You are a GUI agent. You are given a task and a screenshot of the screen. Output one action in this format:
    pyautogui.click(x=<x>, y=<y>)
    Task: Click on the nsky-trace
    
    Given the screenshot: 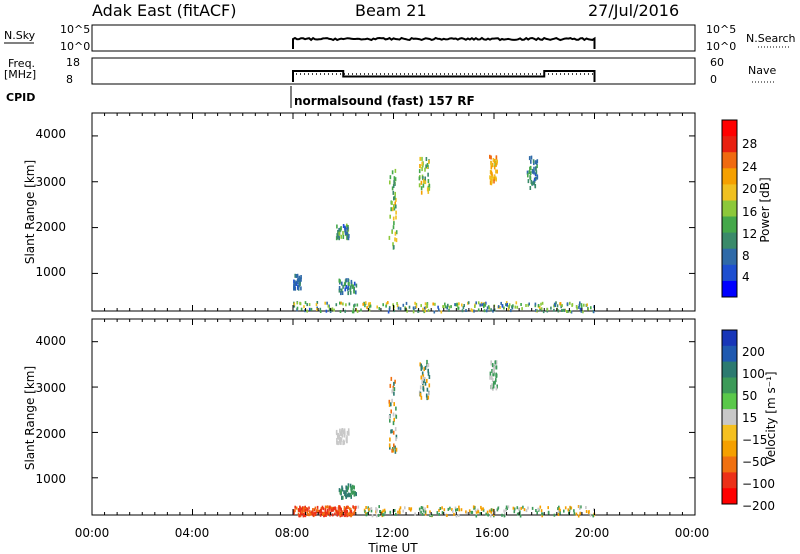 What is the action you would take?
    pyautogui.click(x=444, y=42)
    